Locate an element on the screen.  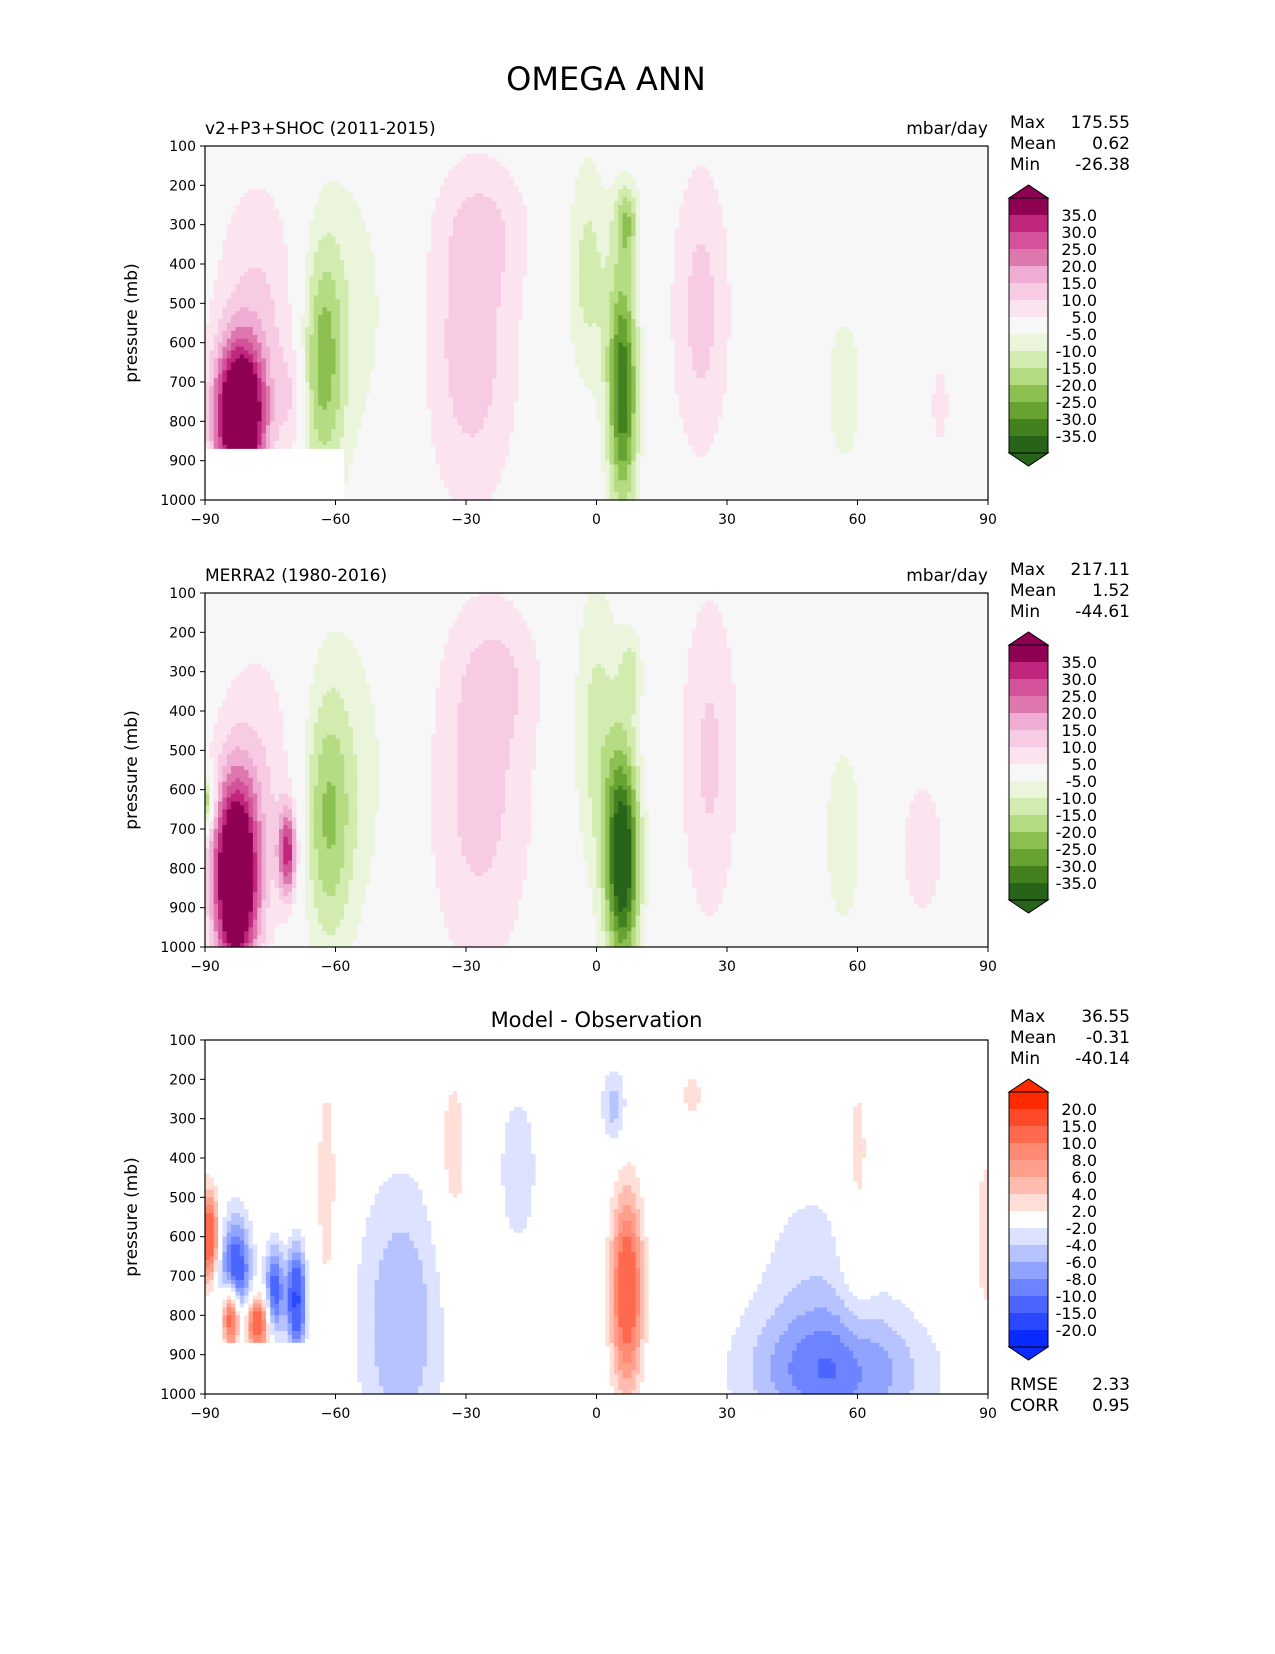
colorbar-band is located at coordinates (1028, 241).